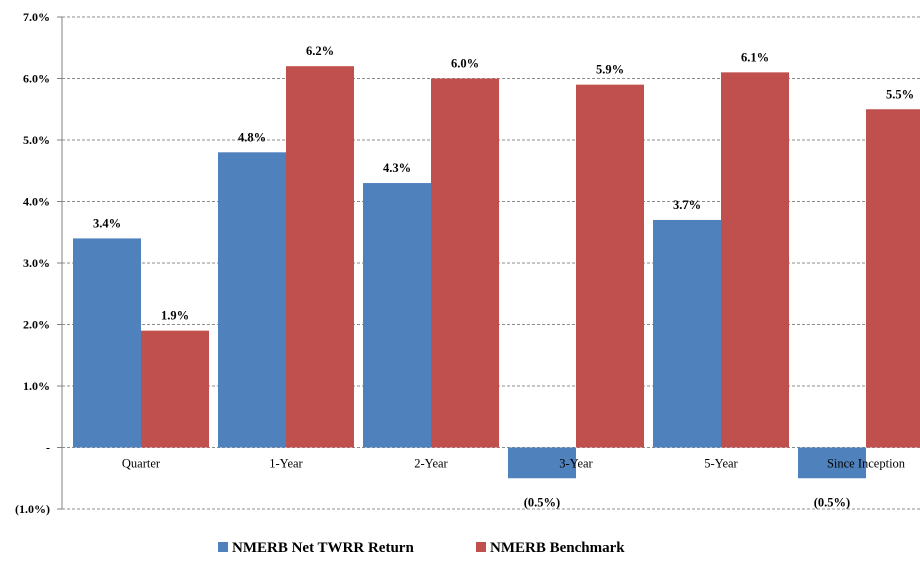  What do you see at coordinates (465, 64) in the screenshot?
I see `data-label: 6.0%` at bounding box center [465, 64].